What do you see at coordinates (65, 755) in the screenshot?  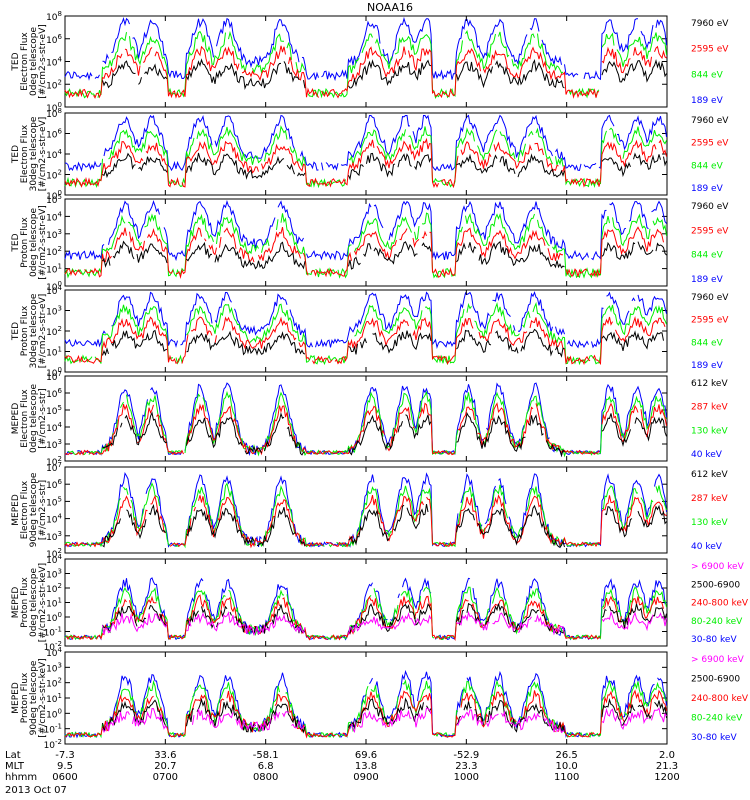 I see `x-tick-label: -7.3` at bounding box center [65, 755].